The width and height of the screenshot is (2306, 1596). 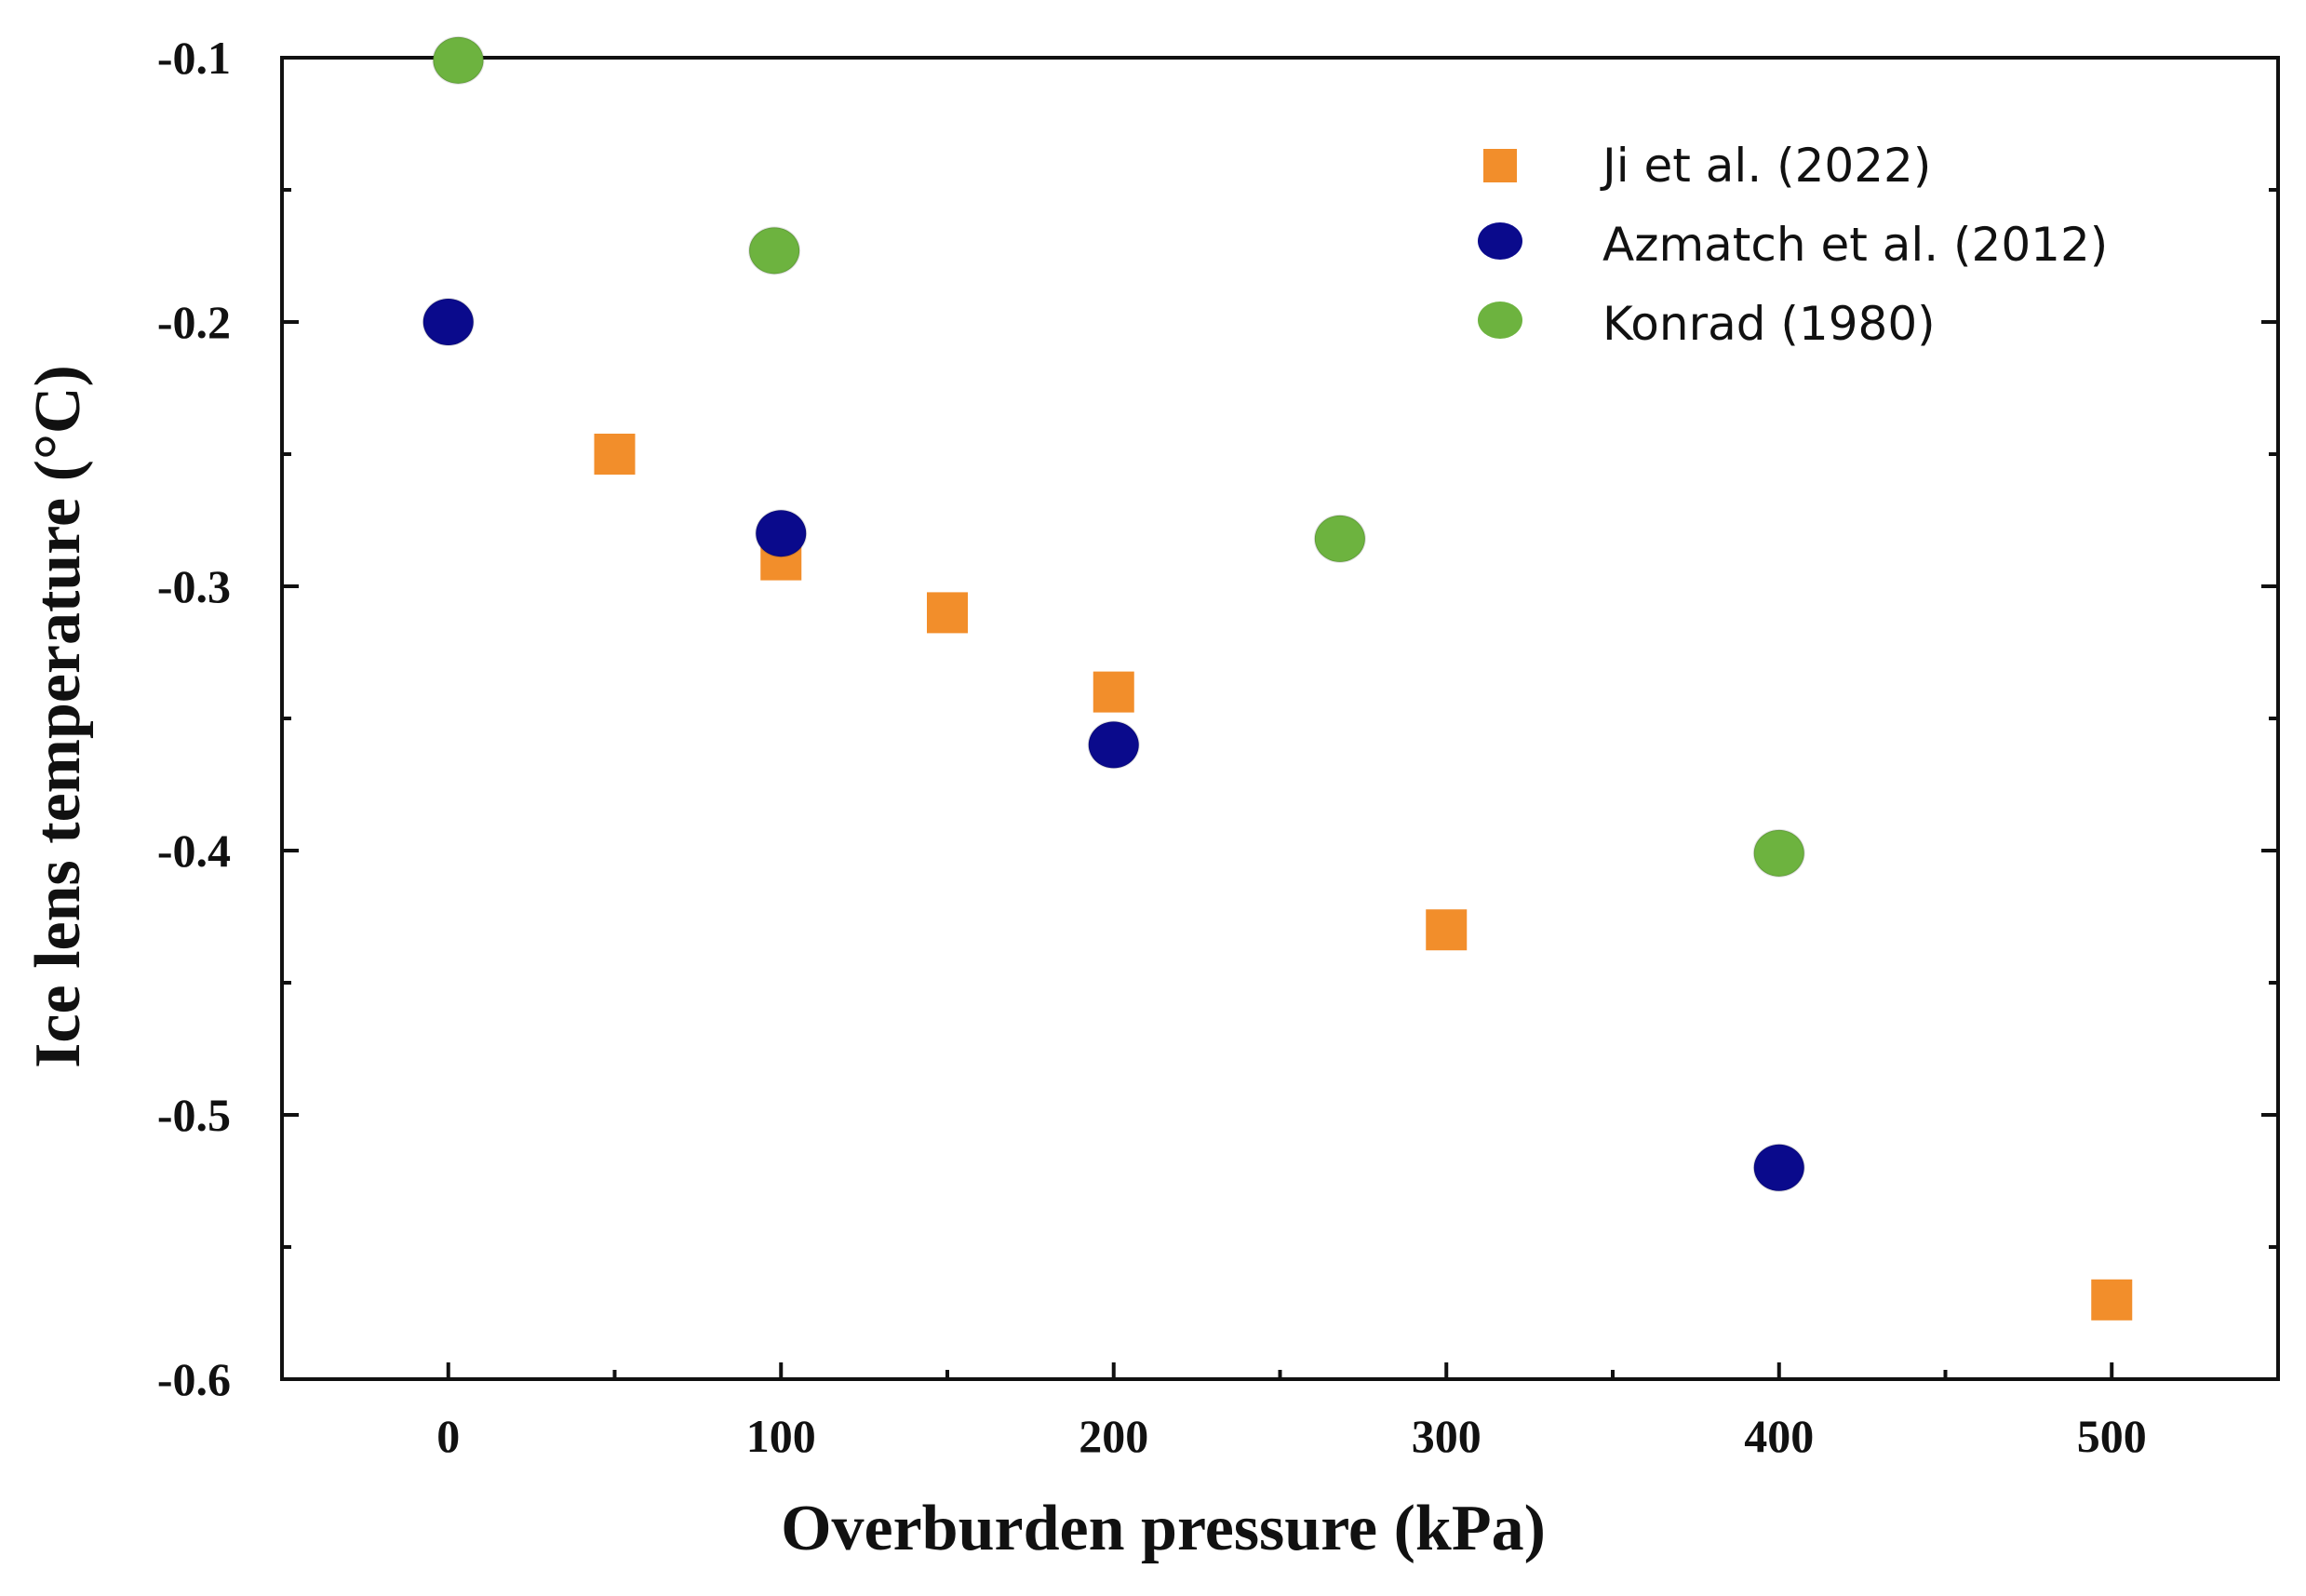 What do you see at coordinates (1447, 1436) in the screenshot?
I see `x-tick-label: 300` at bounding box center [1447, 1436].